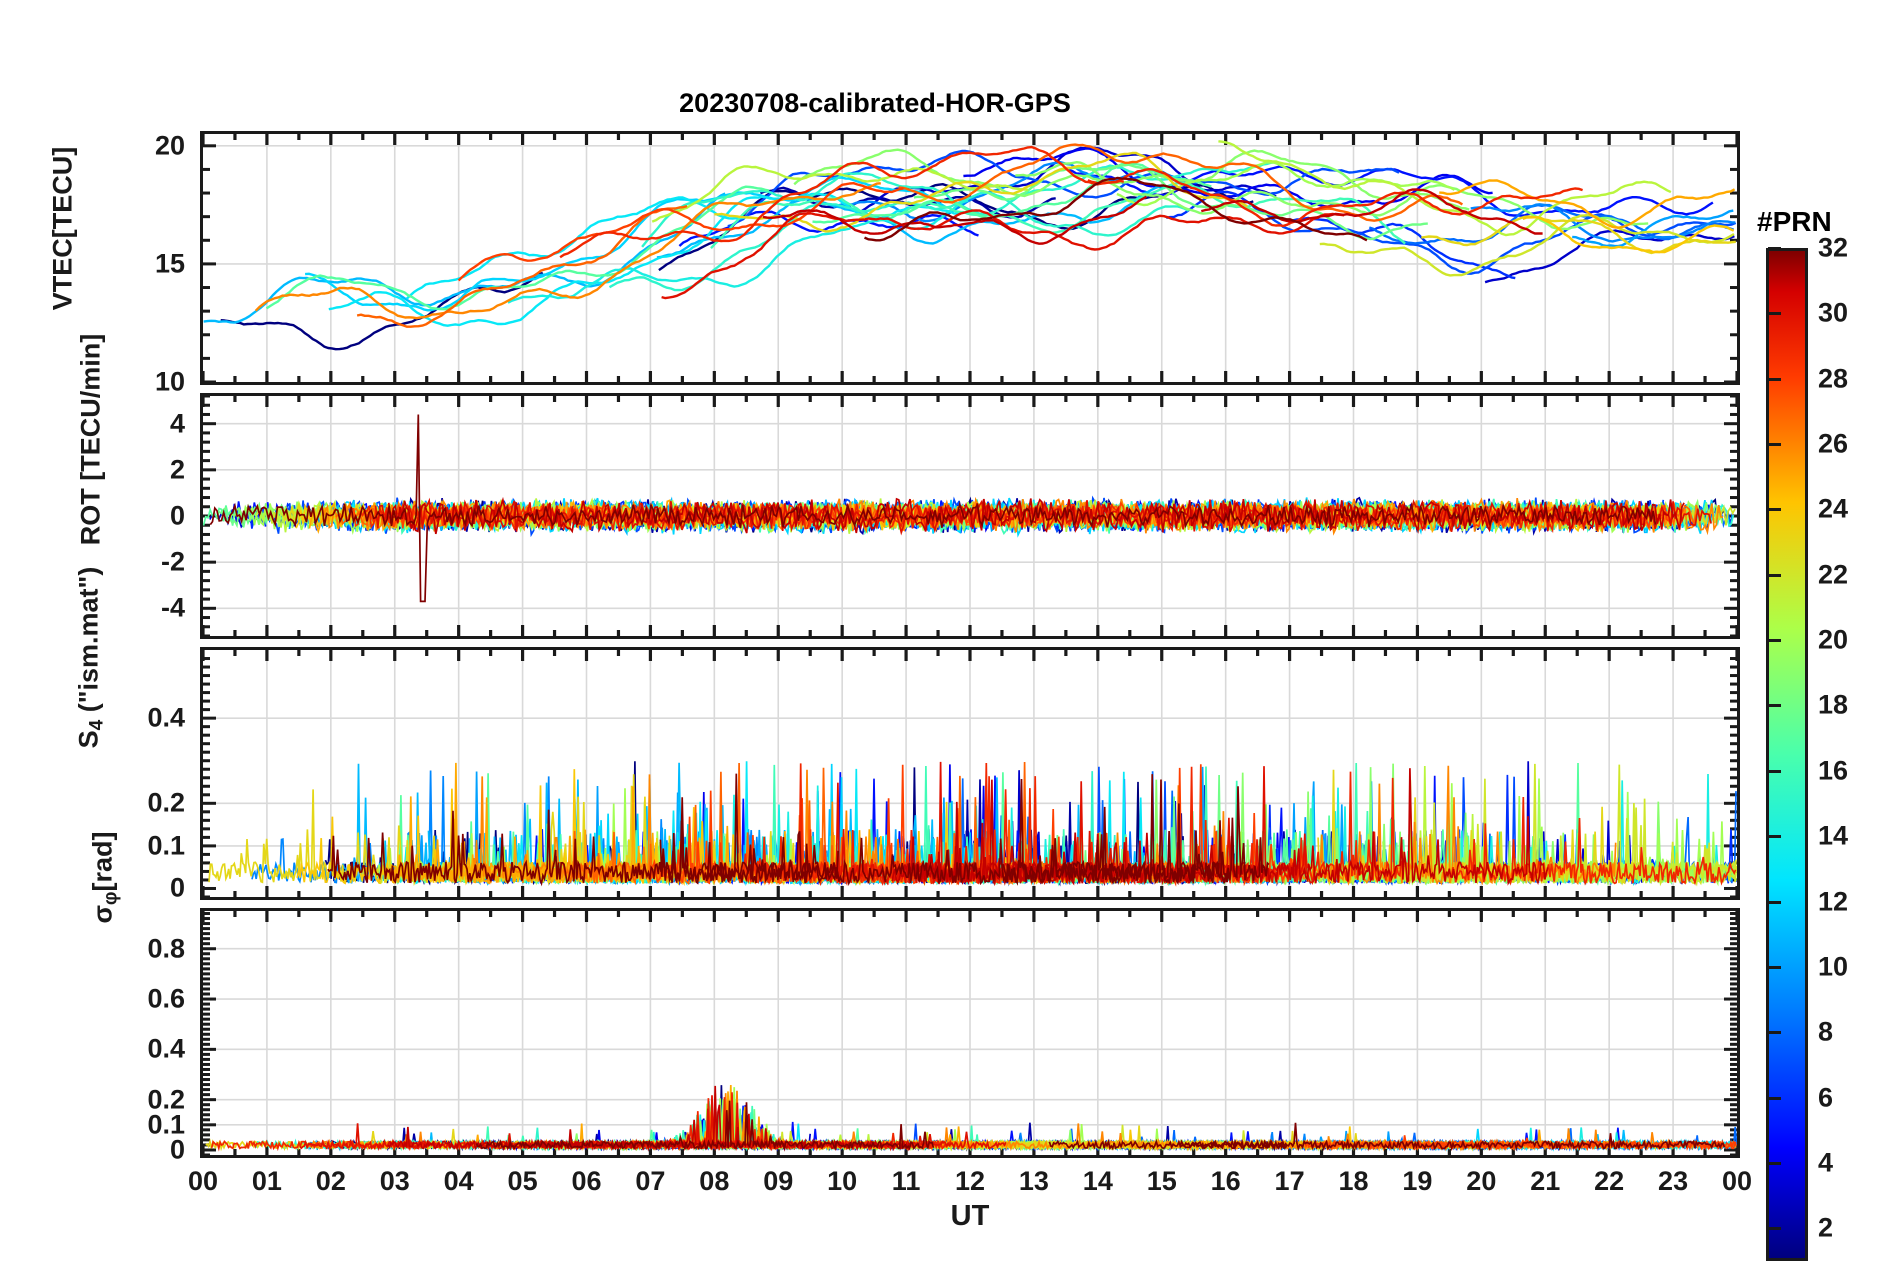 The width and height of the screenshot is (1902, 1272). Describe the element at coordinates (1225, 1181) in the screenshot. I see `x-tick-label: 16` at that location.